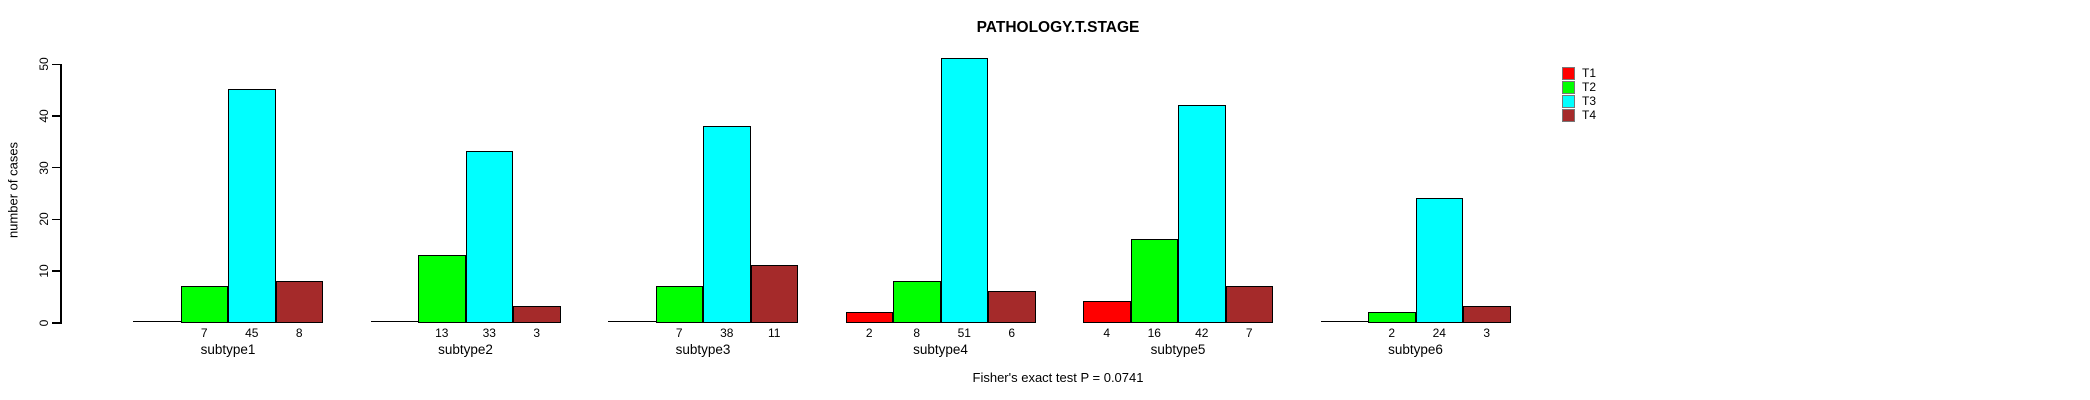 Image resolution: width=2090 pixels, height=400 pixels. Describe the element at coordinates (44, 271) in the screenshot. I see `y-tick-label: 10` at that location.